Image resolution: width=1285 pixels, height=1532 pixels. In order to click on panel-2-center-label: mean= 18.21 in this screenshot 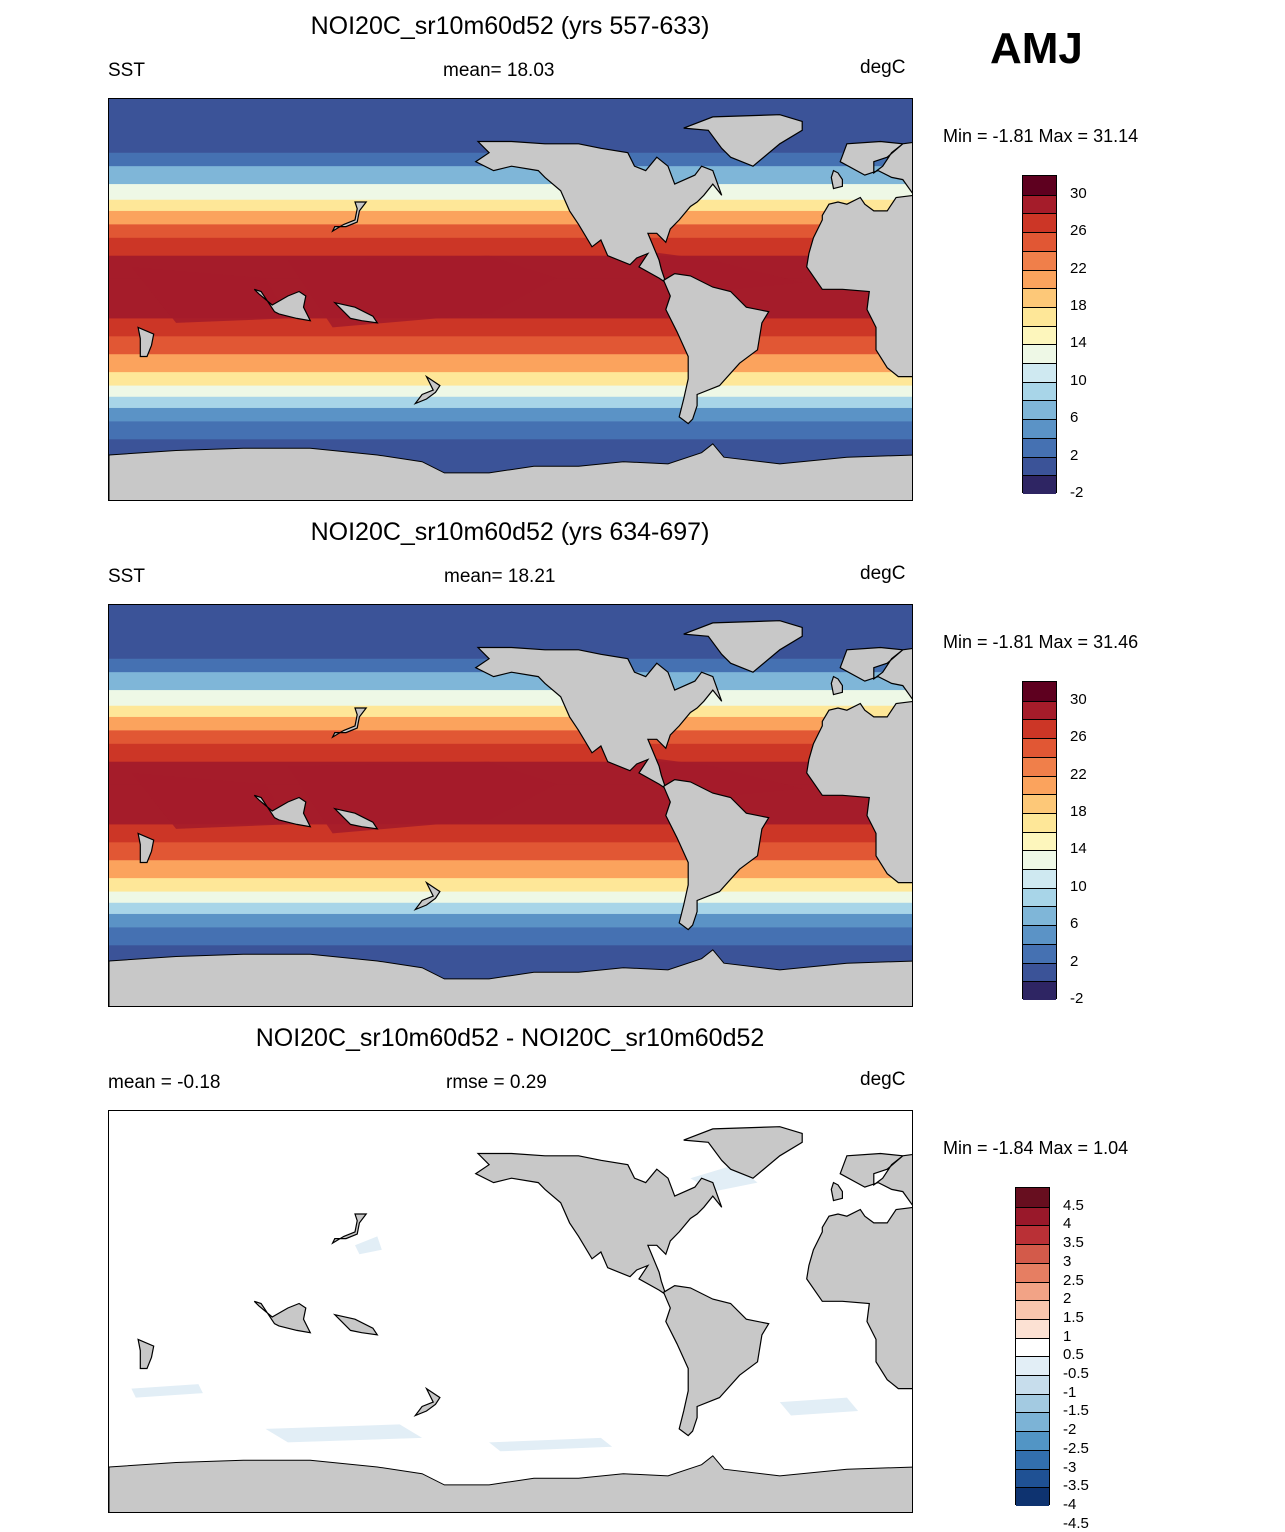, I will do `click(500, 576)`.